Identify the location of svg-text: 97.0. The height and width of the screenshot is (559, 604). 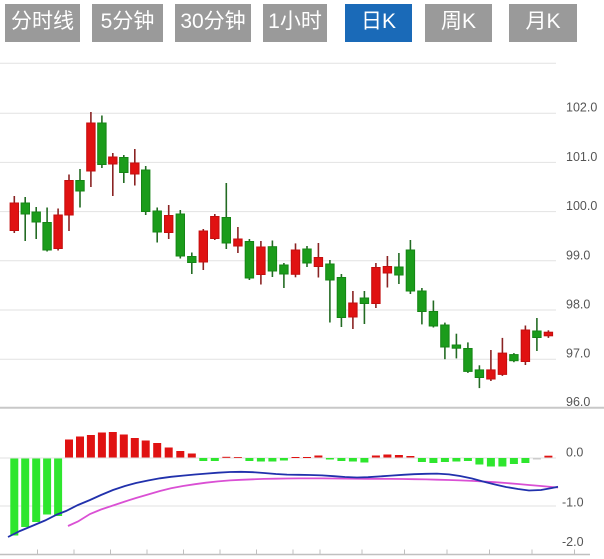
(578, 354).